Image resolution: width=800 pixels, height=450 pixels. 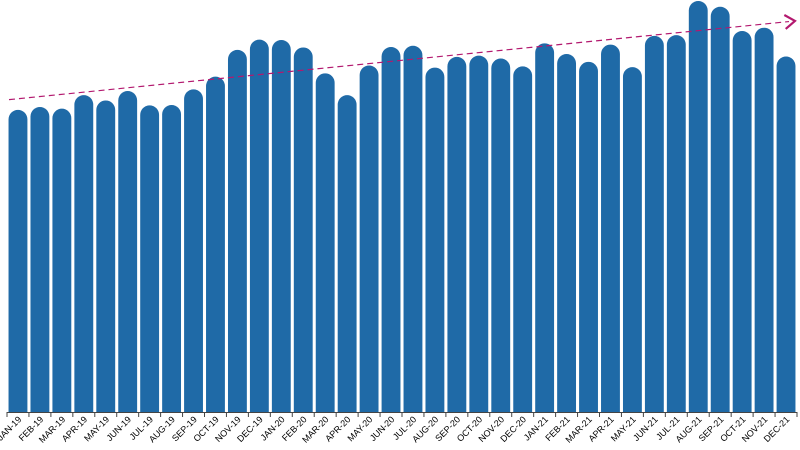 What do you see at coordinates (402, 414) in the screenshot?
I see `x-ticks` at bounding box center [402, 414].